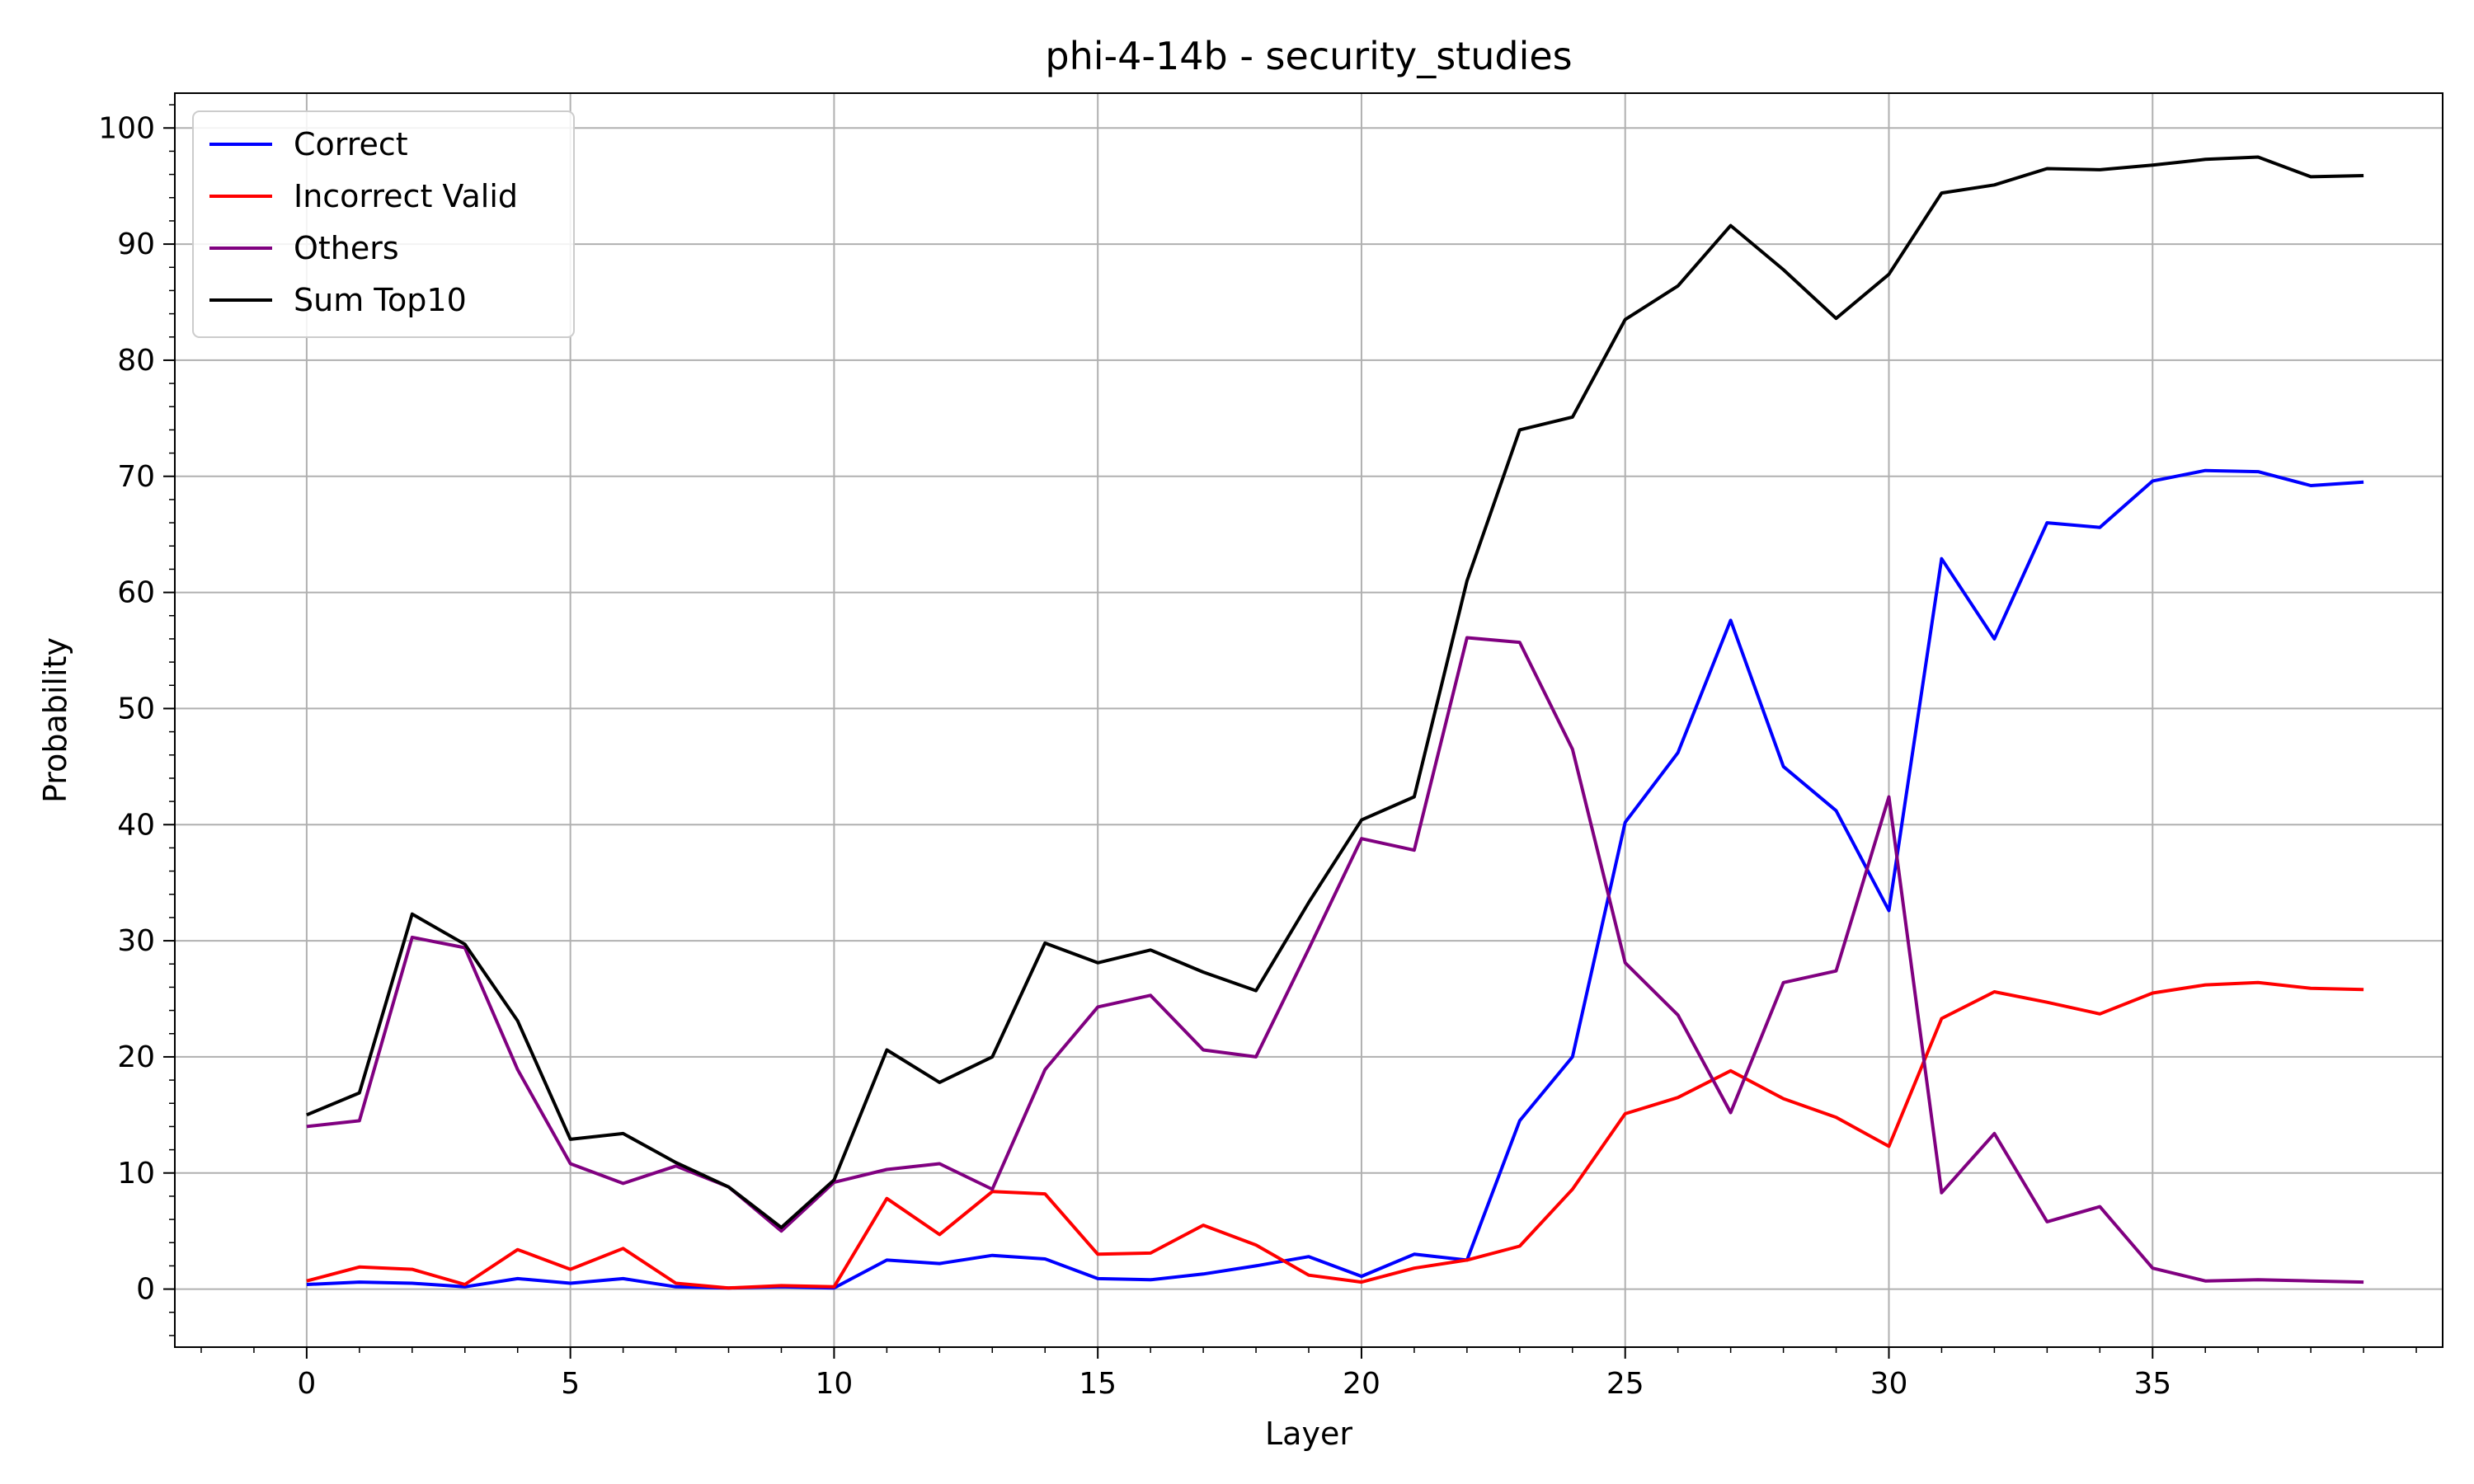 The image size is (2474, 1484). I want to click on x-tick-label: 5, so click(570, 1384).